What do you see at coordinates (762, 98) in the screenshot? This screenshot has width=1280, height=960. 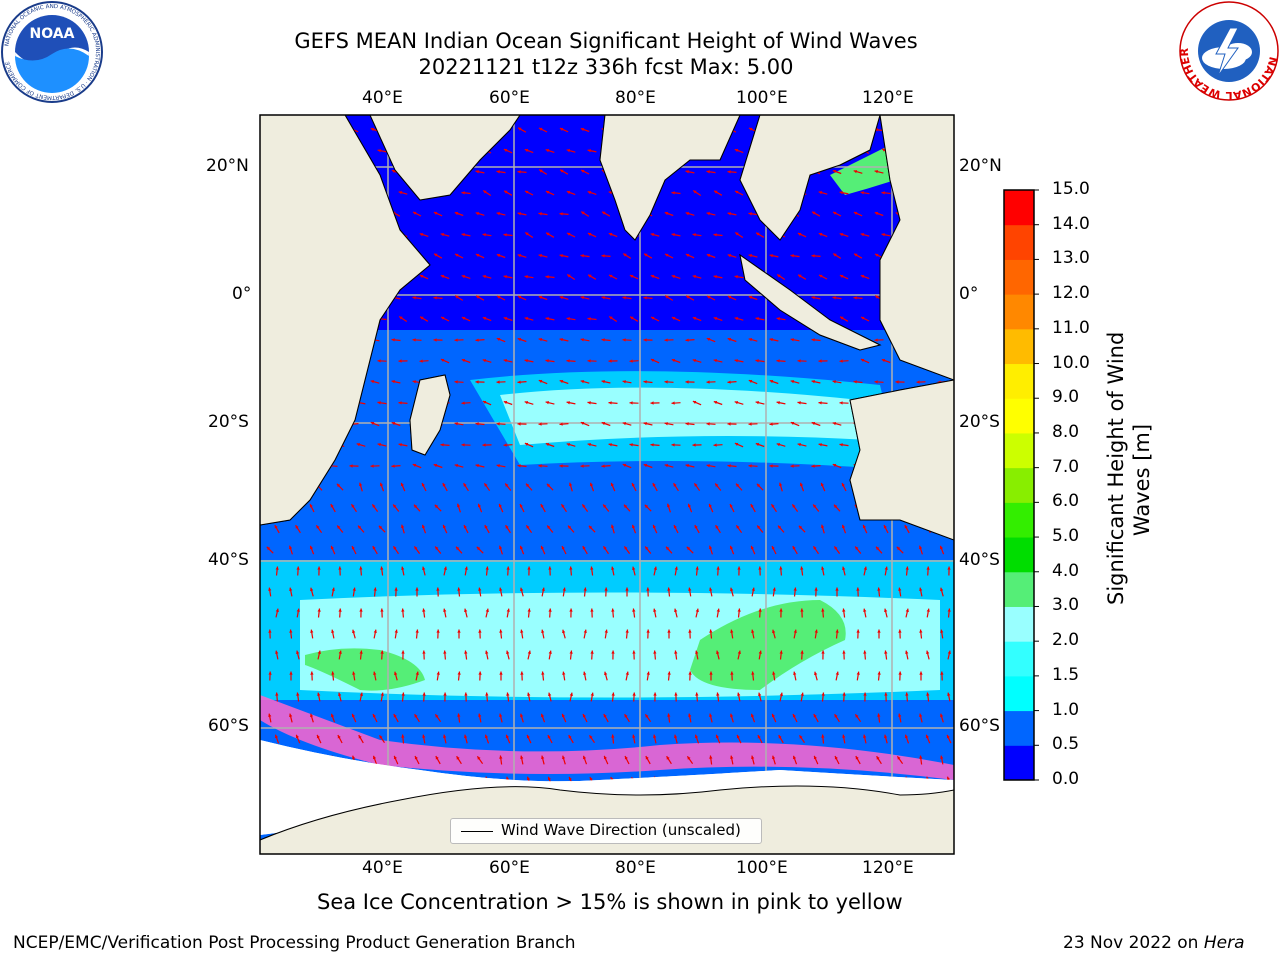 I see `lon-tick-top-100e: 100°E` at bounding box center [762, 98].